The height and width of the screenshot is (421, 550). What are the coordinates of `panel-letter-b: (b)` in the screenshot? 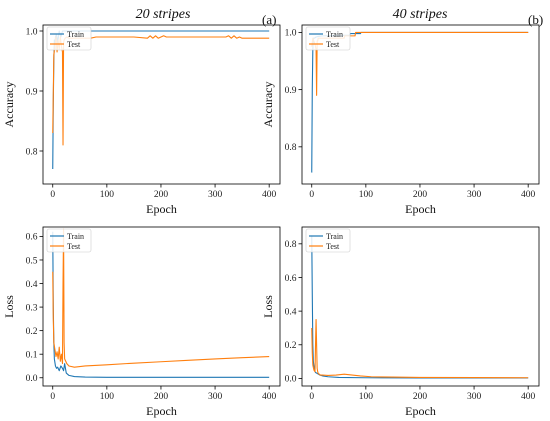 It's located at (535, 19).